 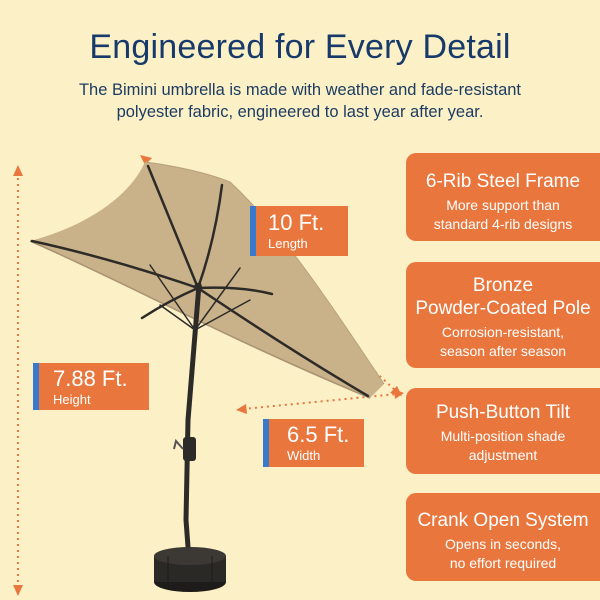 I want to click on width-label: 6.5 Ft. Width, so click(x=313, y=443).